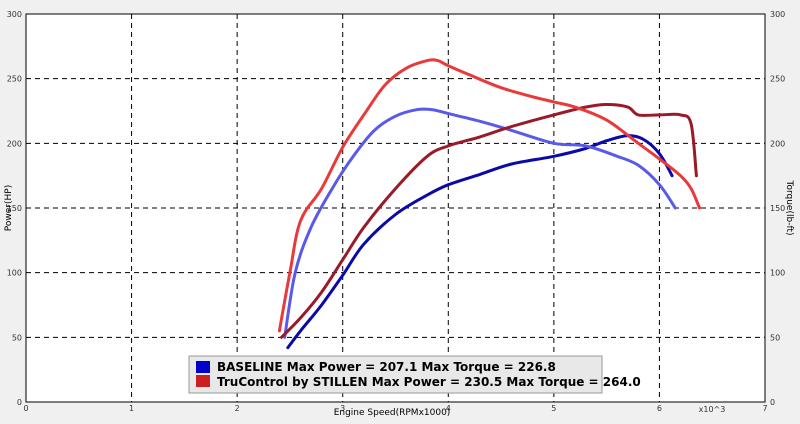 The image size is (800, 424). Describe the element at coordinates (764, 408) in the screenshot. I see `x-tick-label: 7` at that location.